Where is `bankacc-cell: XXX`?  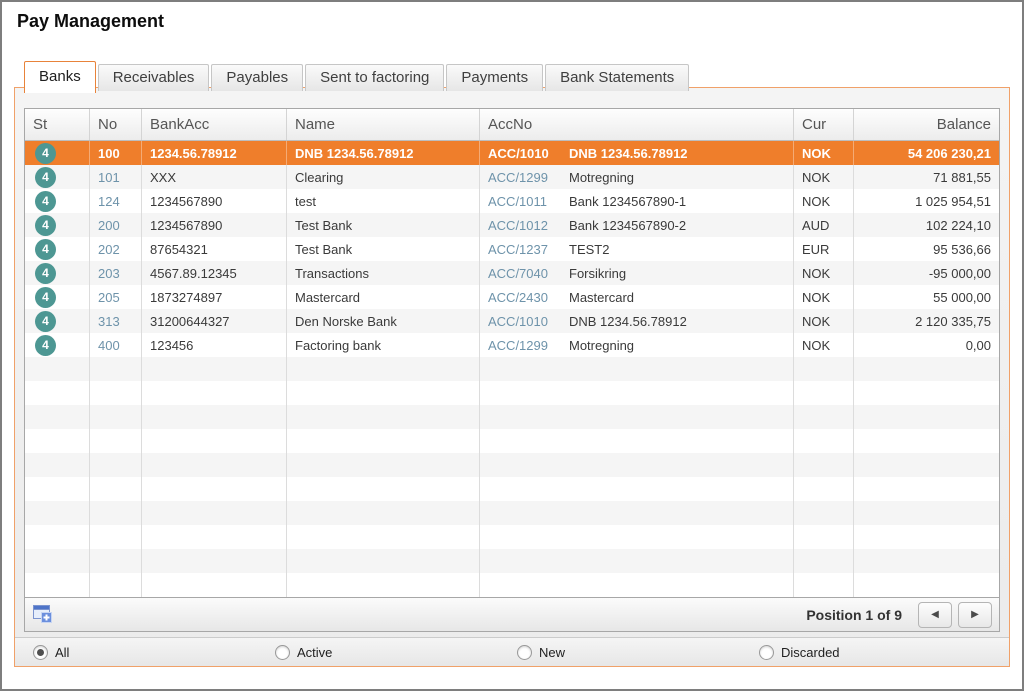 bankacc-cell: XXX is located at coordinates (213, 177).